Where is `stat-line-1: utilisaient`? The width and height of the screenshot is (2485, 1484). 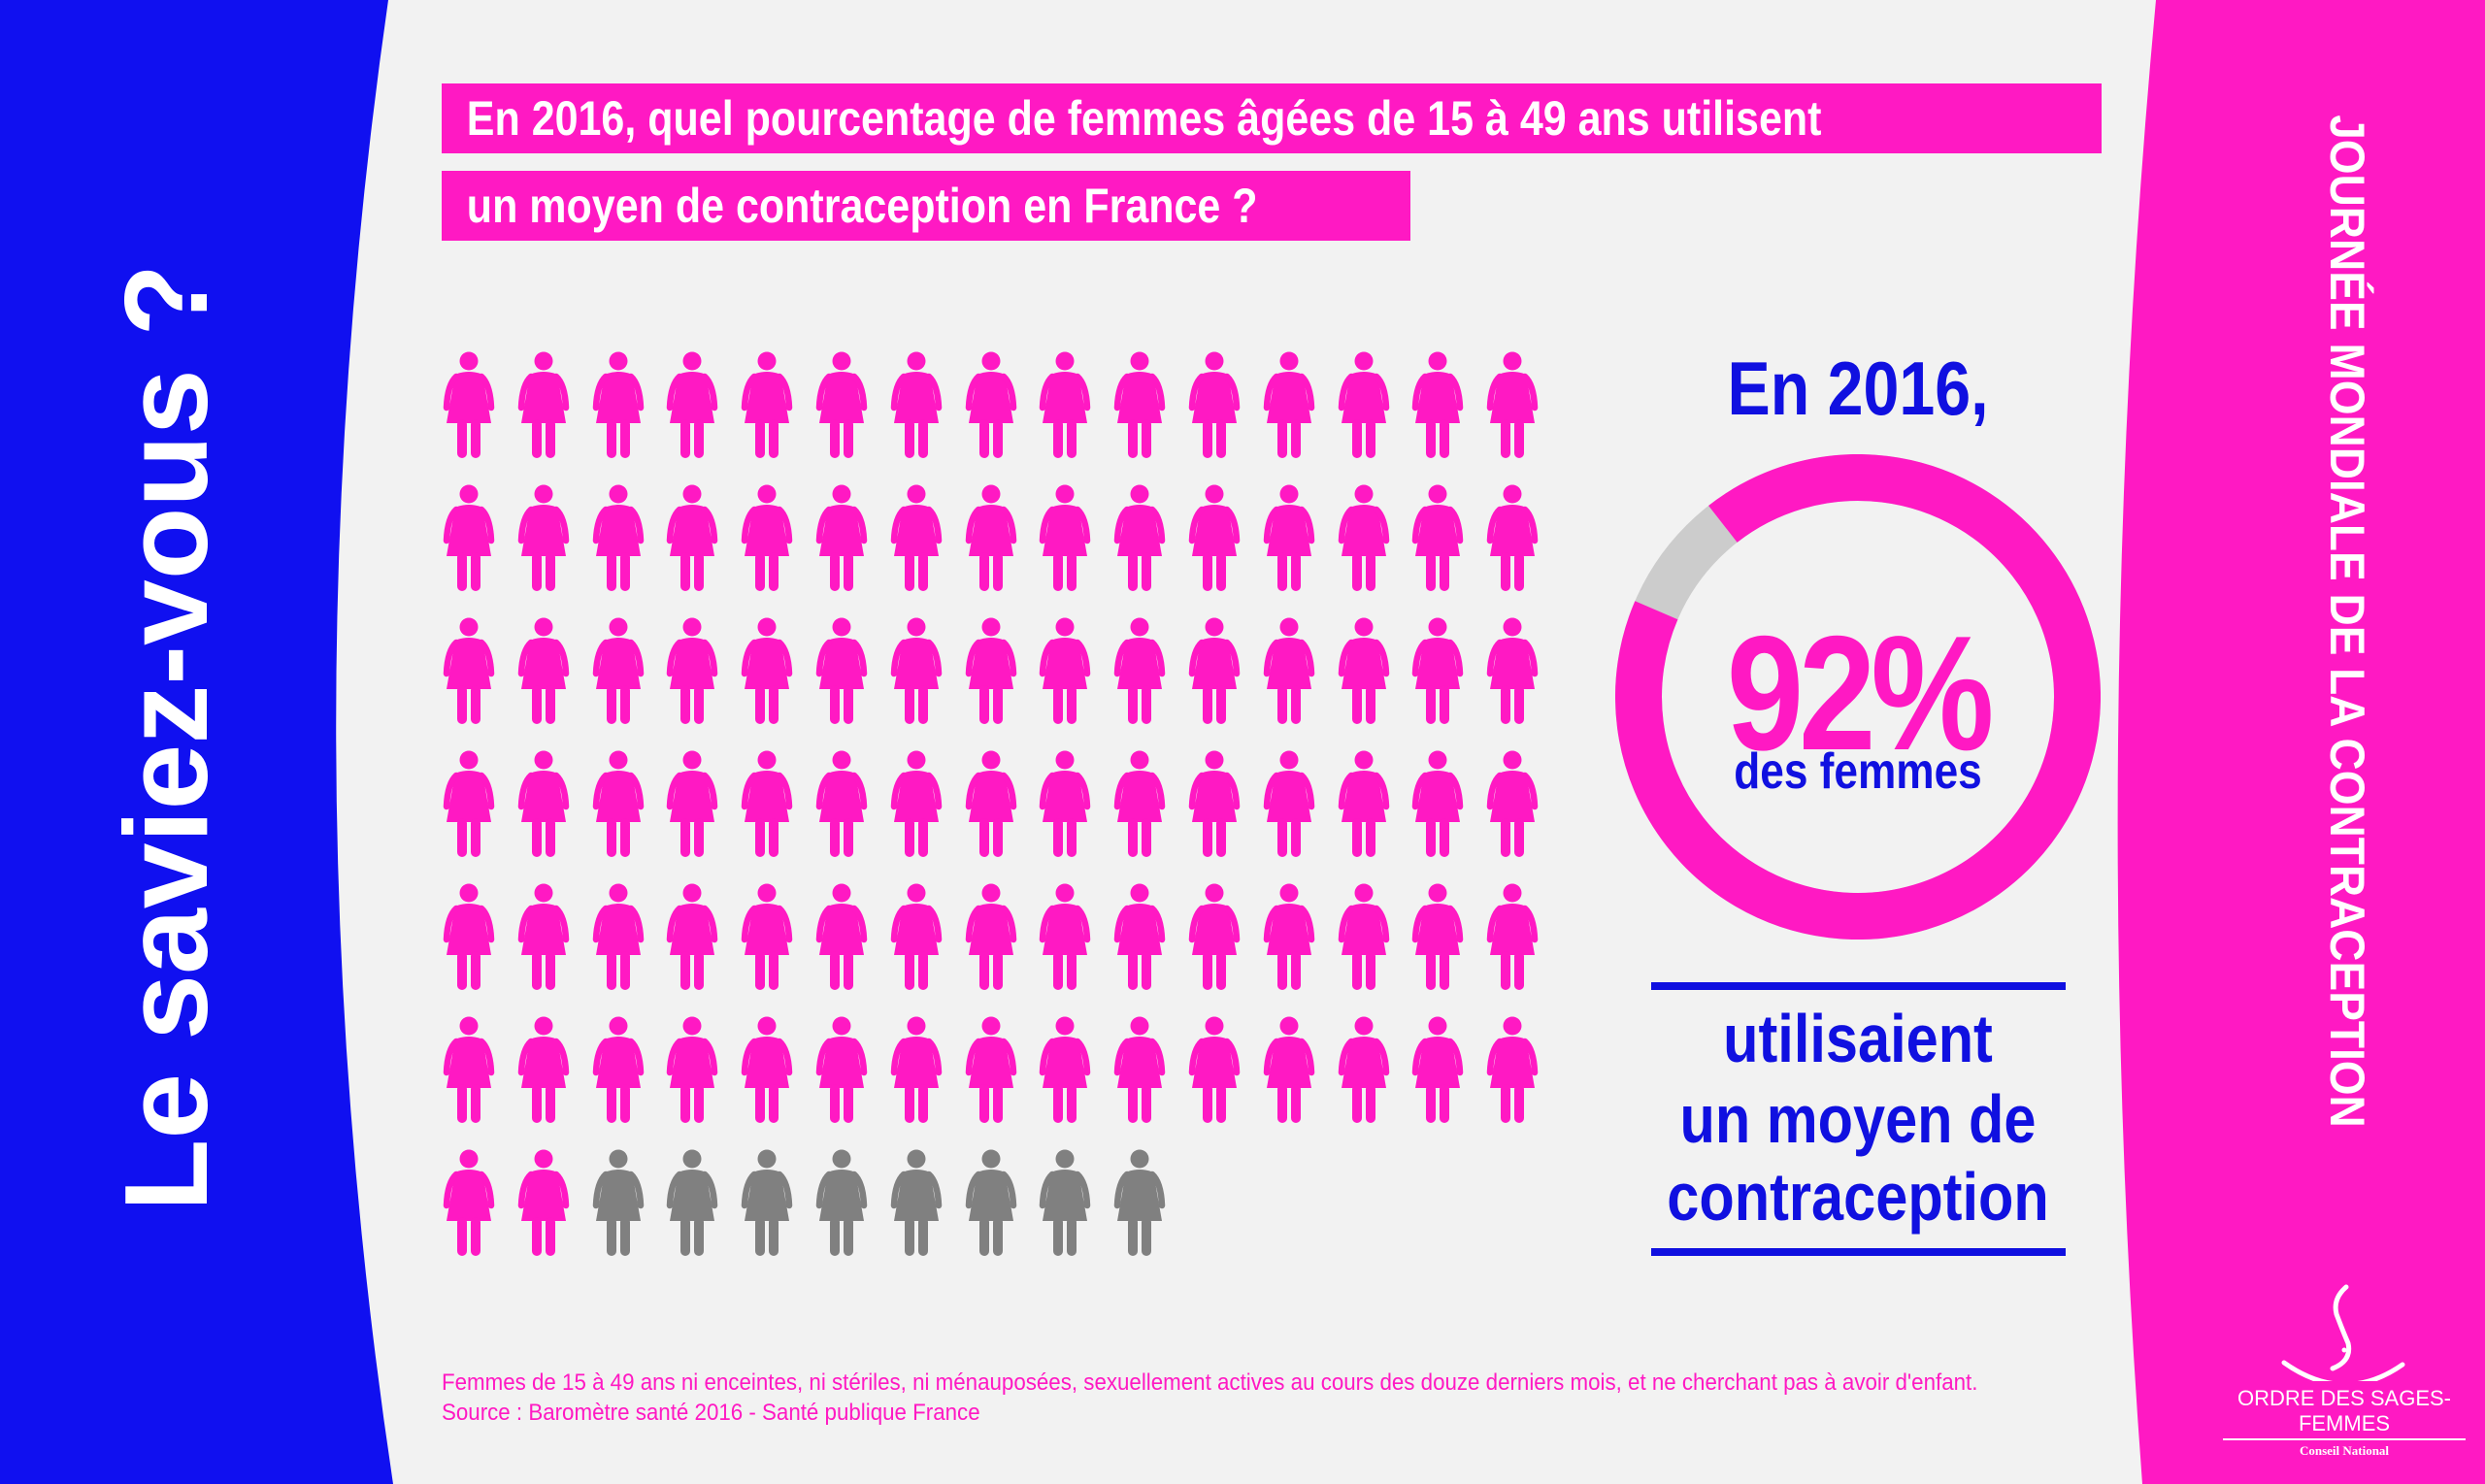
stat-line-1: utilisaient is located at coordinates (1858, 1038).